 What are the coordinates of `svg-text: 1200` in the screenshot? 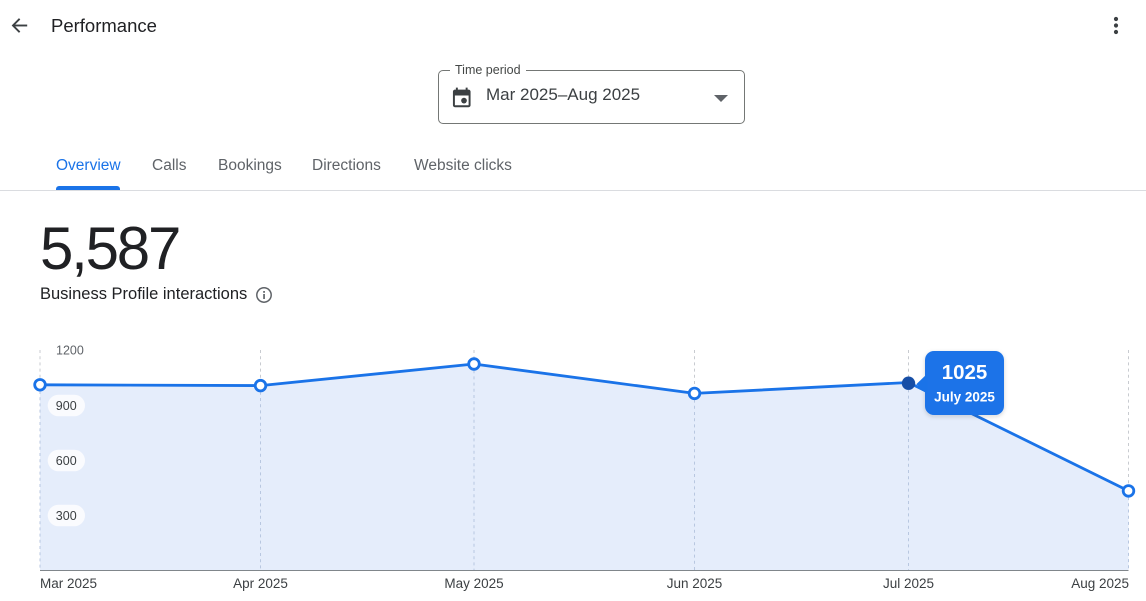 It's located at (70, 351).